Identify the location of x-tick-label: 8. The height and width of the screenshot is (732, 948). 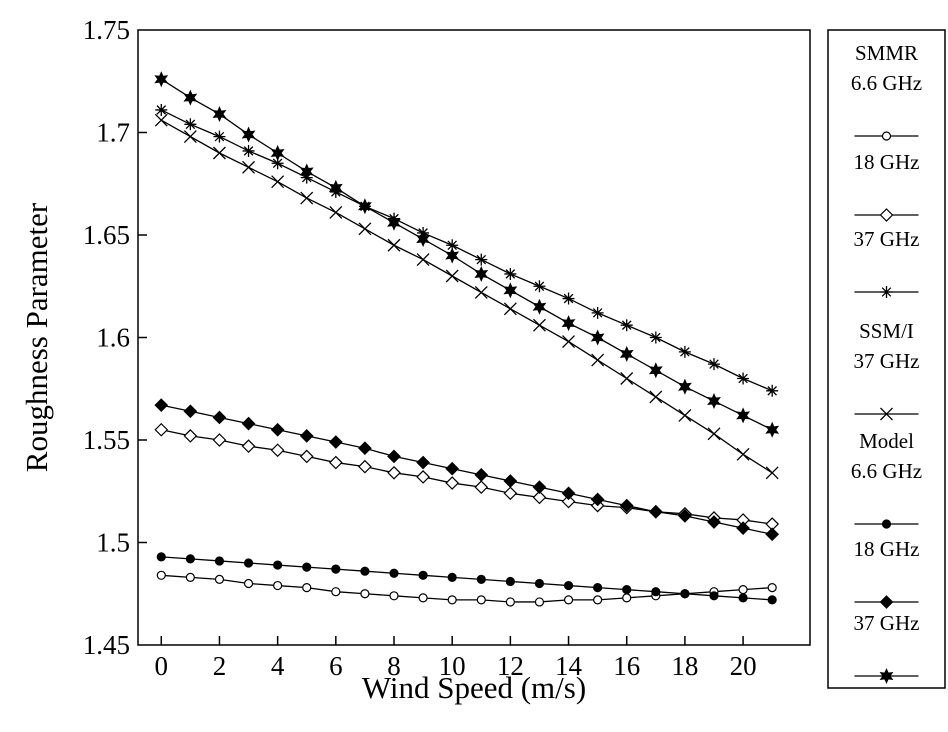
(394, 666).